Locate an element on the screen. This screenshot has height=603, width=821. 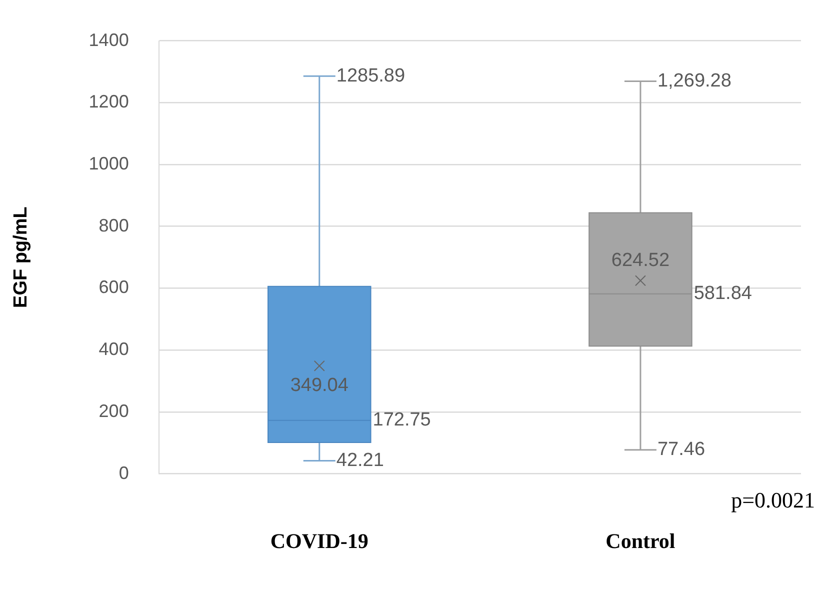
y-tick-label: 1200 is located at coordinates (108, 102).